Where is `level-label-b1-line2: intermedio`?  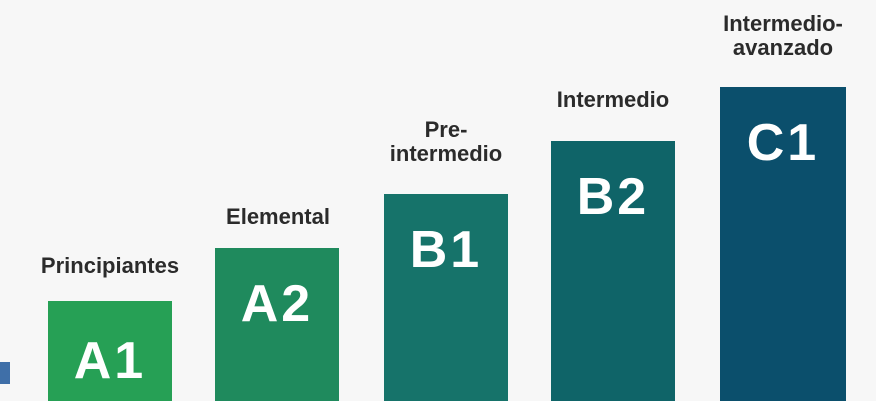
level-label-b1-line2: intermedio is located at coordinates (446, 153).